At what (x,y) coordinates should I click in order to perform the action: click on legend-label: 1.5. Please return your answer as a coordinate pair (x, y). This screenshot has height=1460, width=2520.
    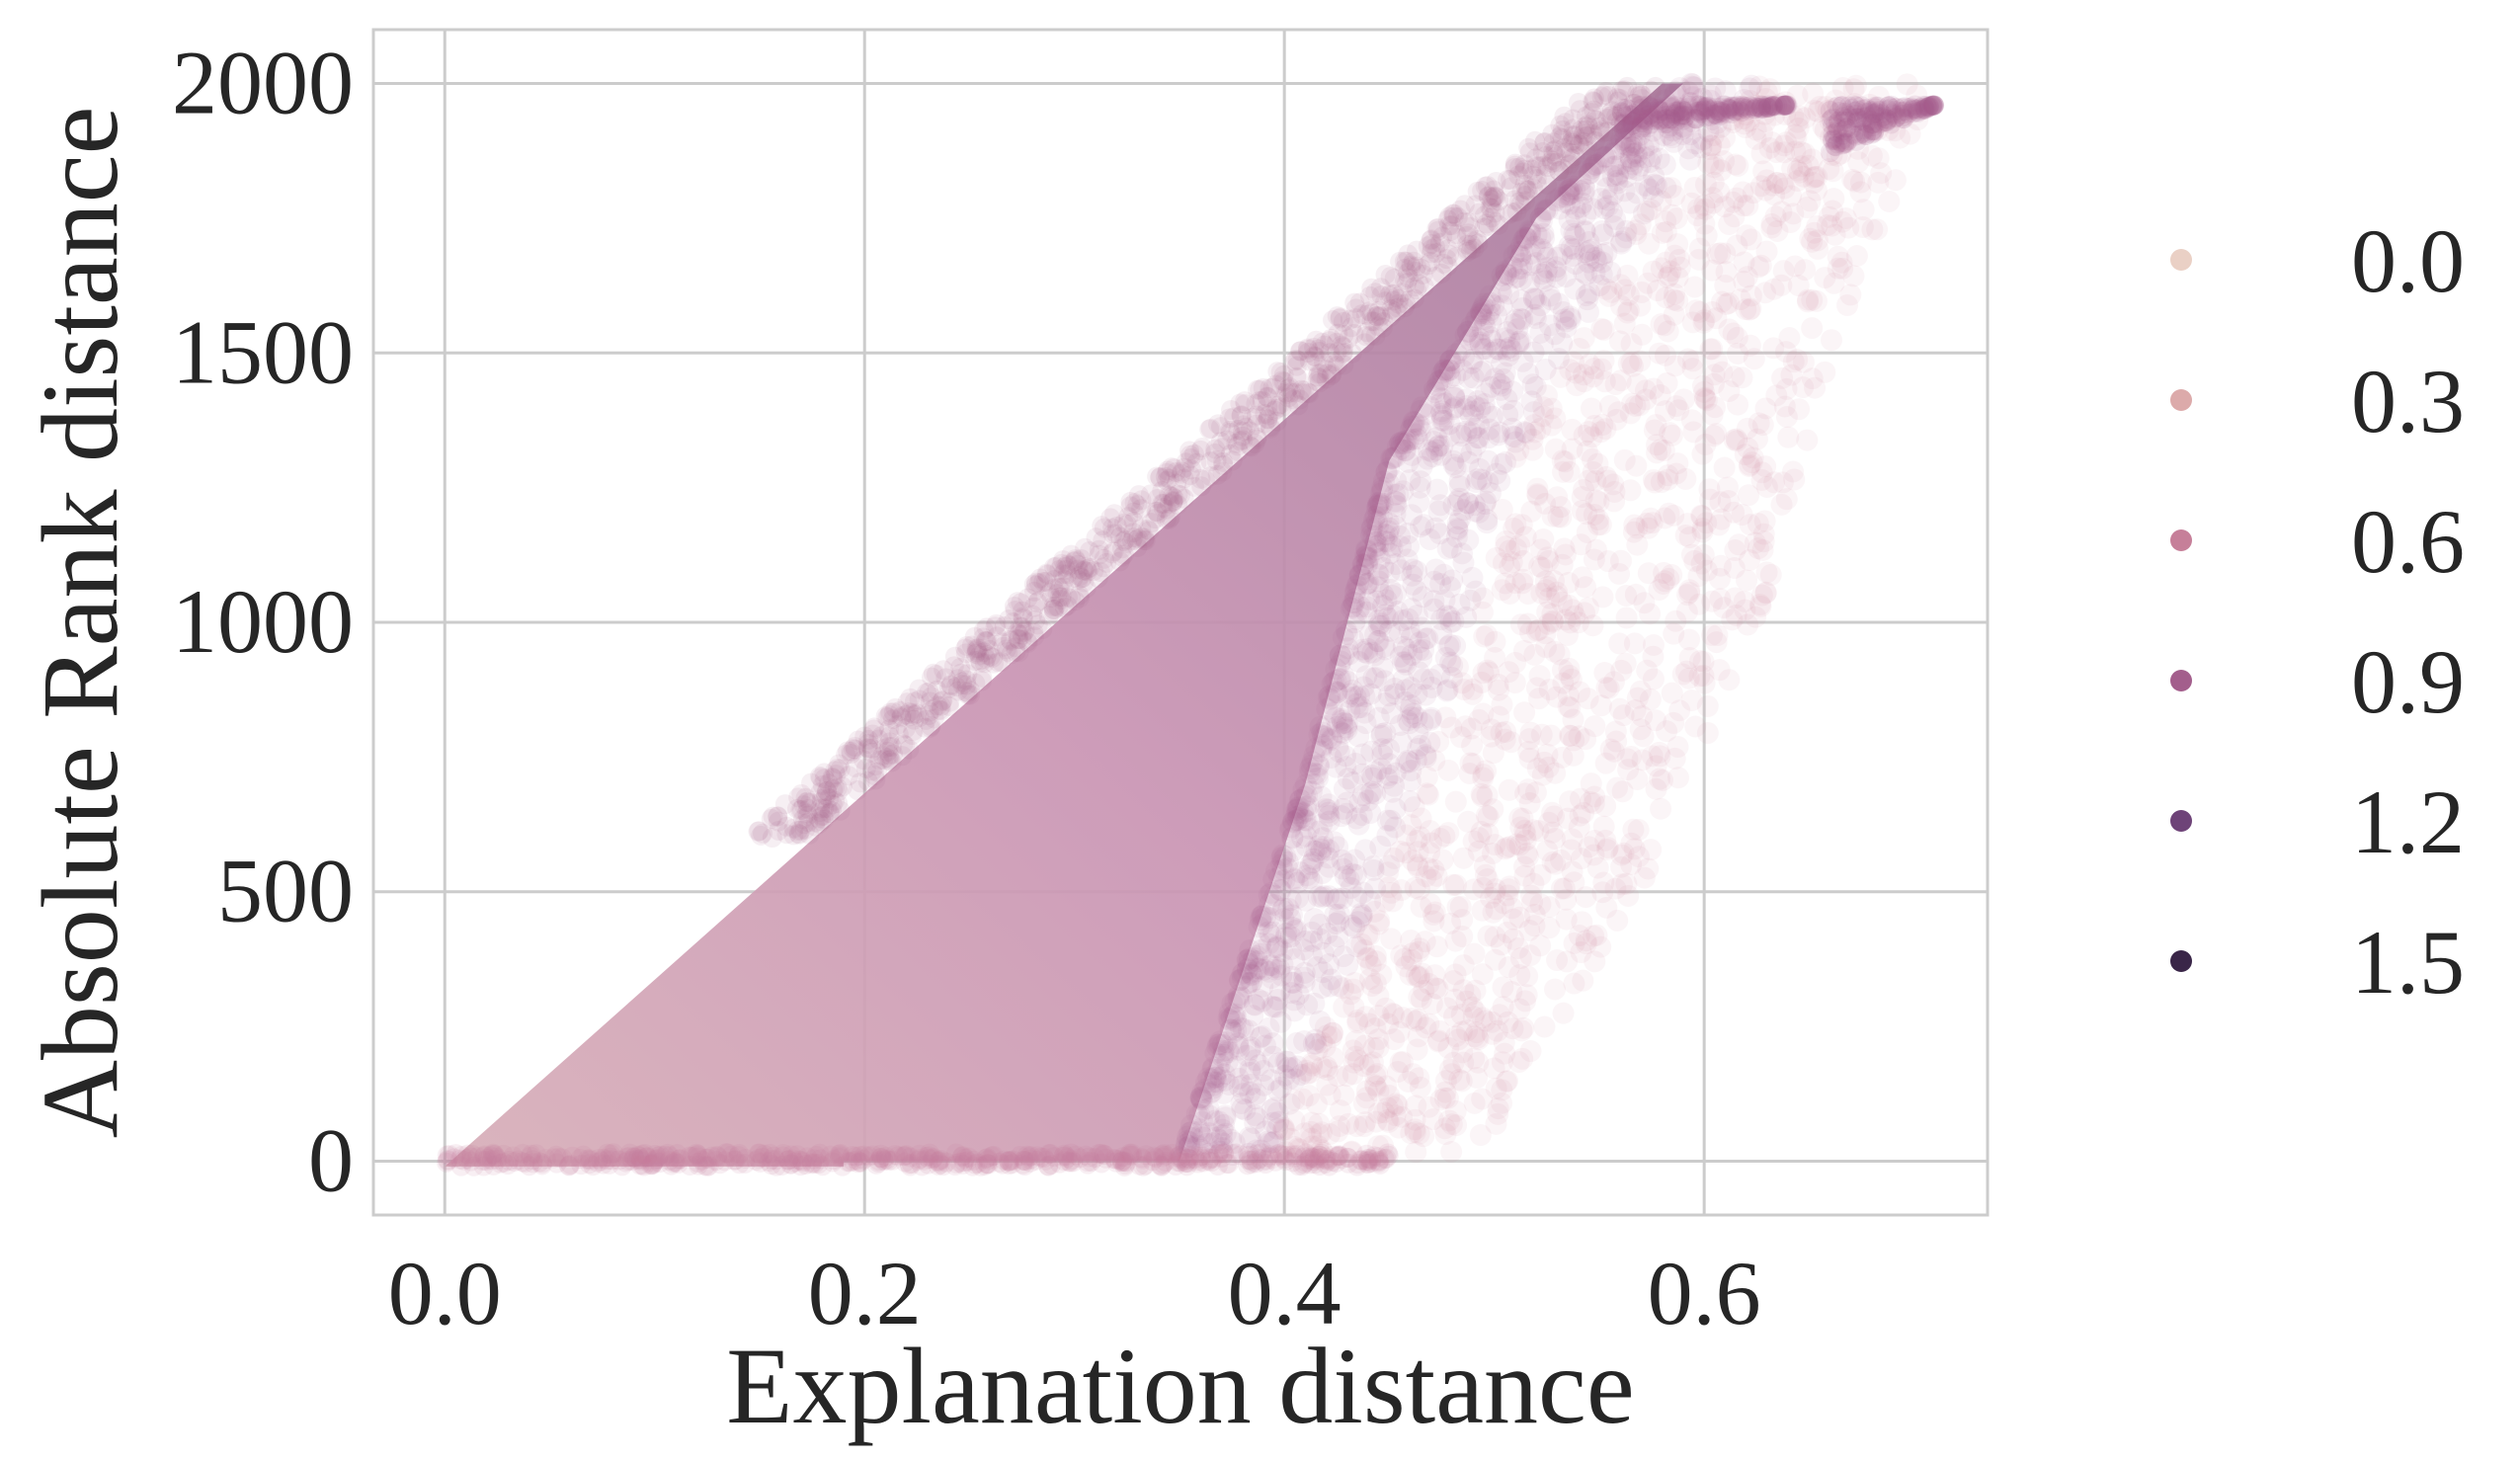
    Looking at the image, I should click on (2408, 962).